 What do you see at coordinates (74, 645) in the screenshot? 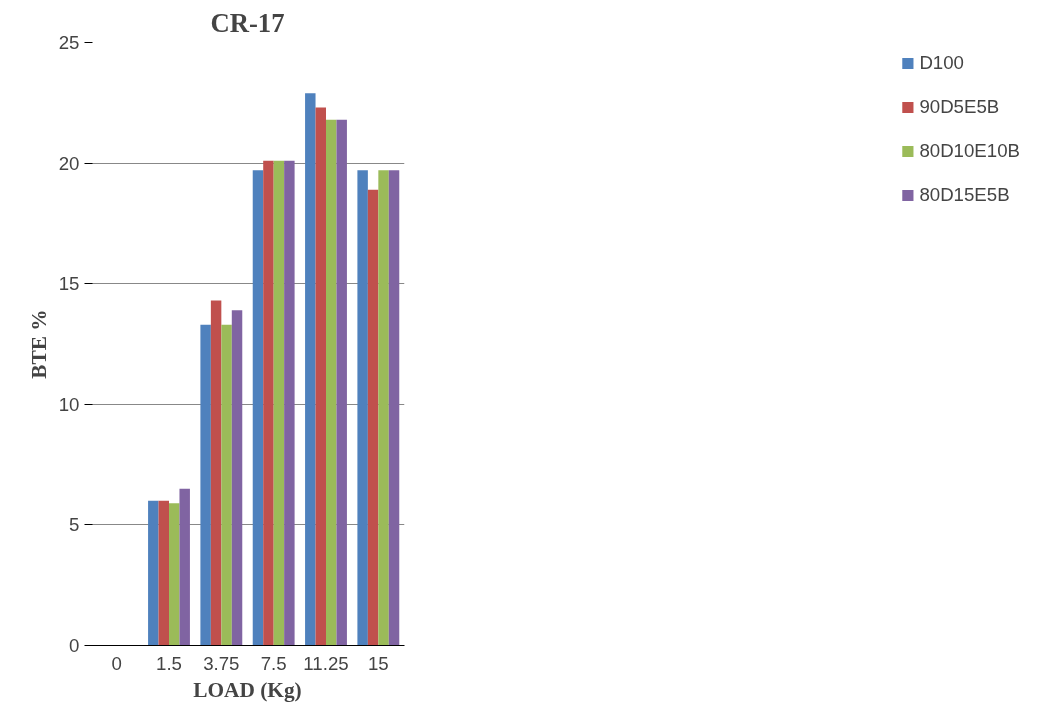
I see `y-tick-label: 0` at bounding box center [74, 645].